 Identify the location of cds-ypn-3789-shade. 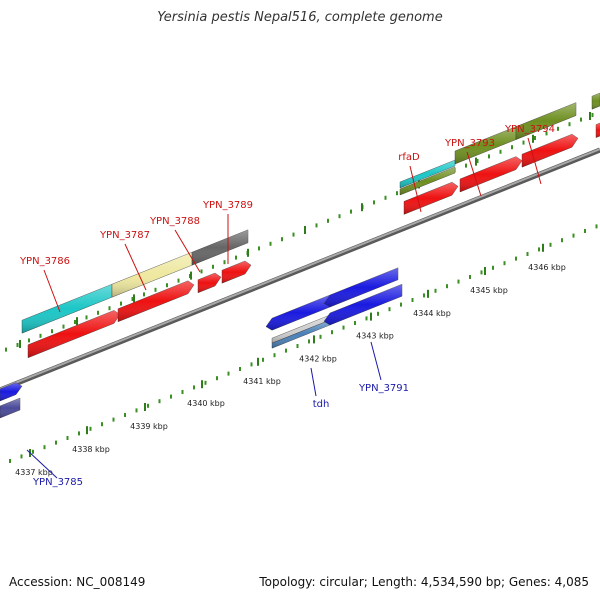
(236, 272).